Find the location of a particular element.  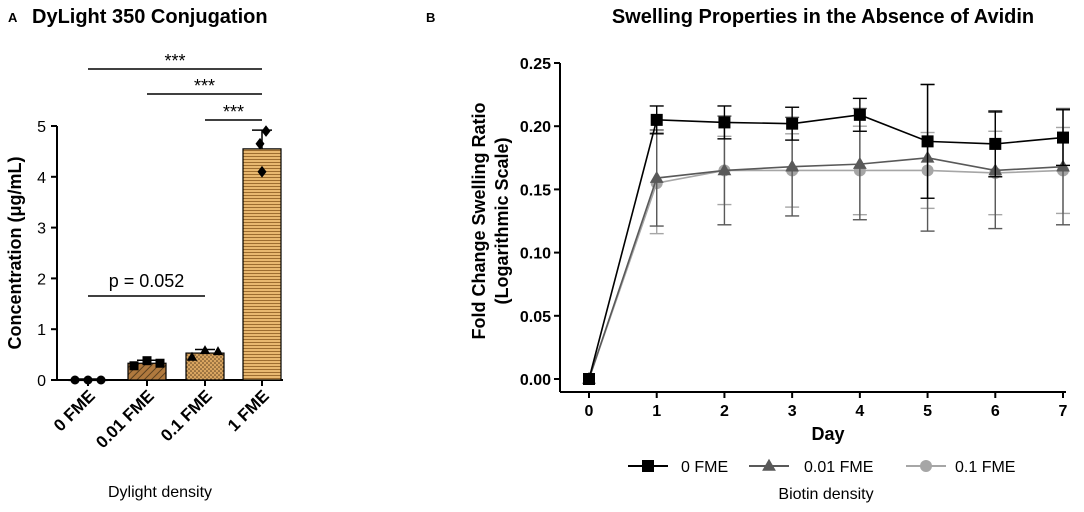

y-tick-label: 0.15 is located at coordinates (535, 190).